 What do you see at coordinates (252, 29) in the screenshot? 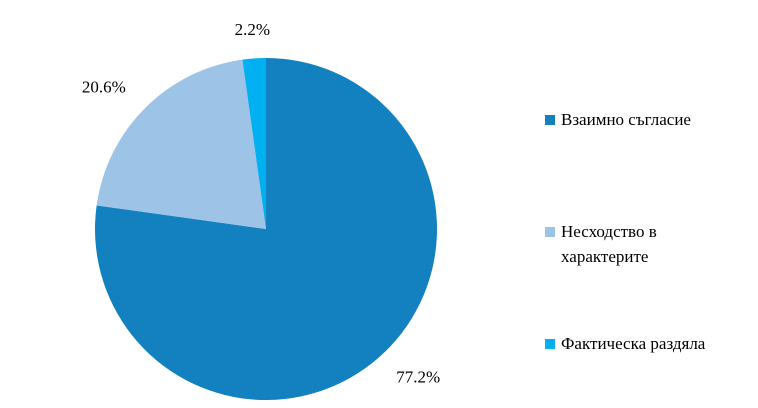
I see `data-label: 2.2%` at bounding box center [252, 29].